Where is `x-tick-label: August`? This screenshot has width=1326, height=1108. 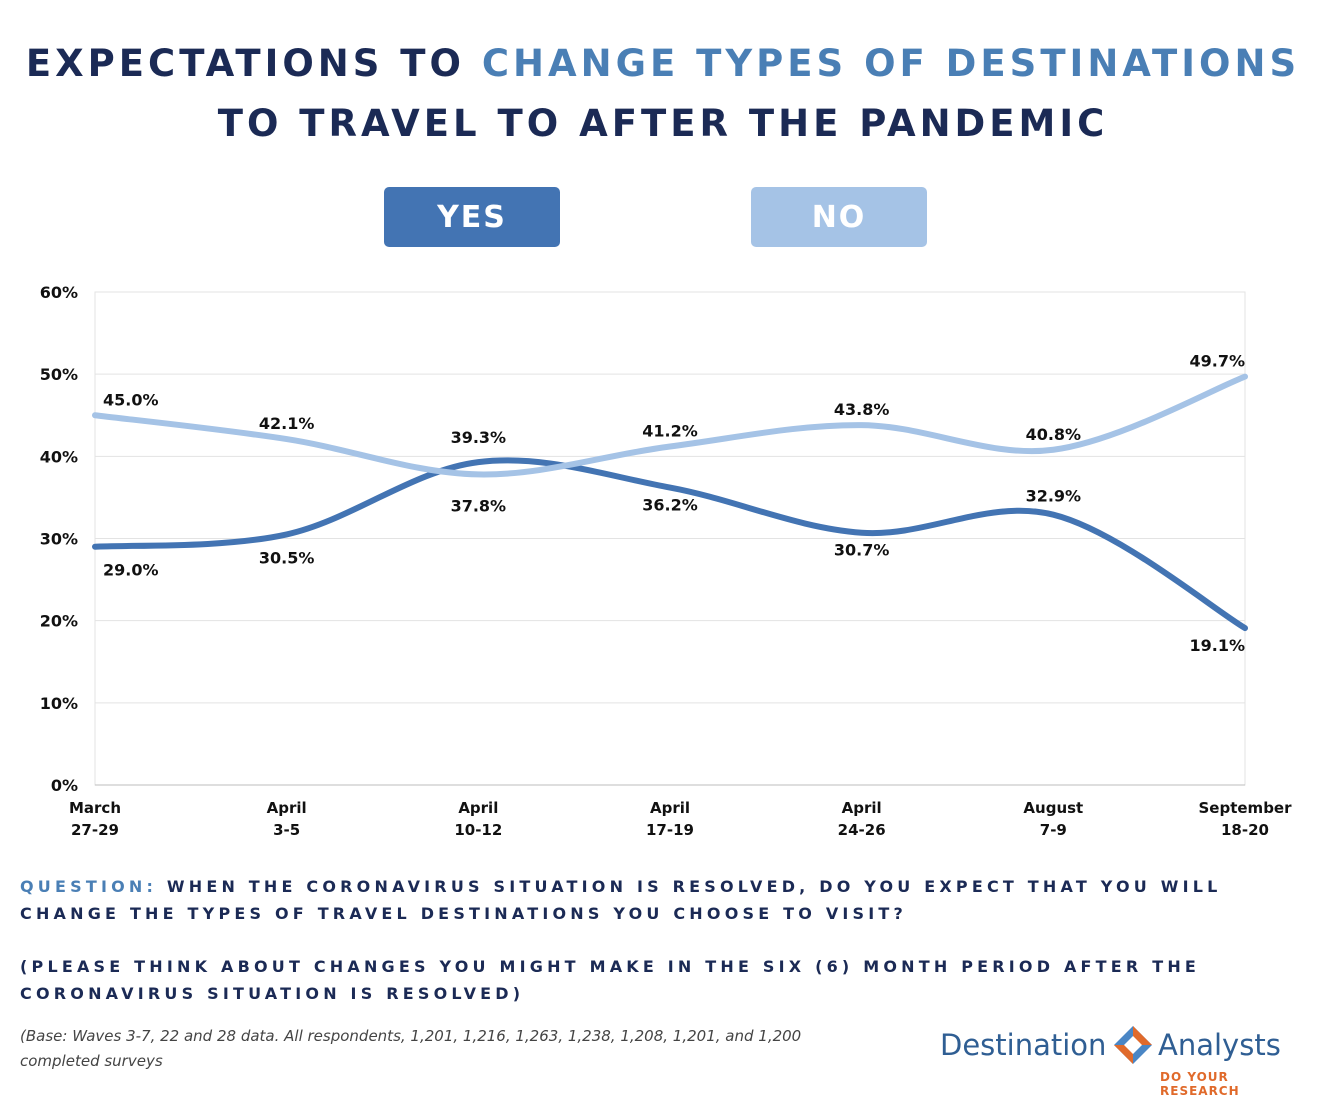 x-tick-label: August is located at coordinates (1053, 808).